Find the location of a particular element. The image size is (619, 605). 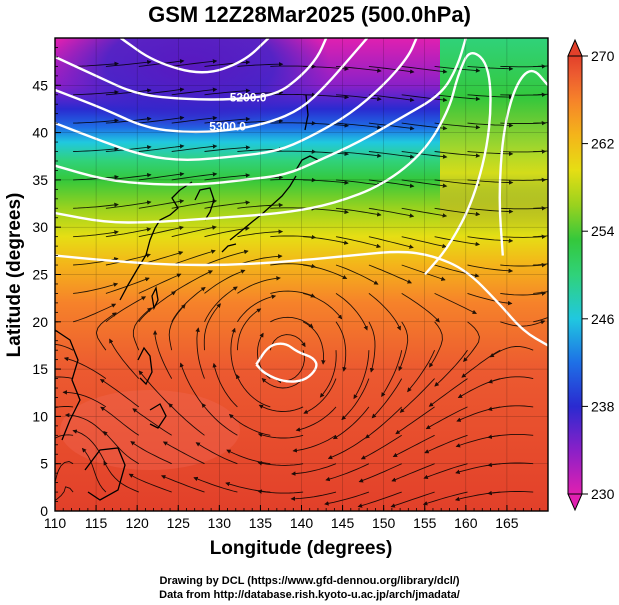

japan-honshu is located at coordinates (263, 208).